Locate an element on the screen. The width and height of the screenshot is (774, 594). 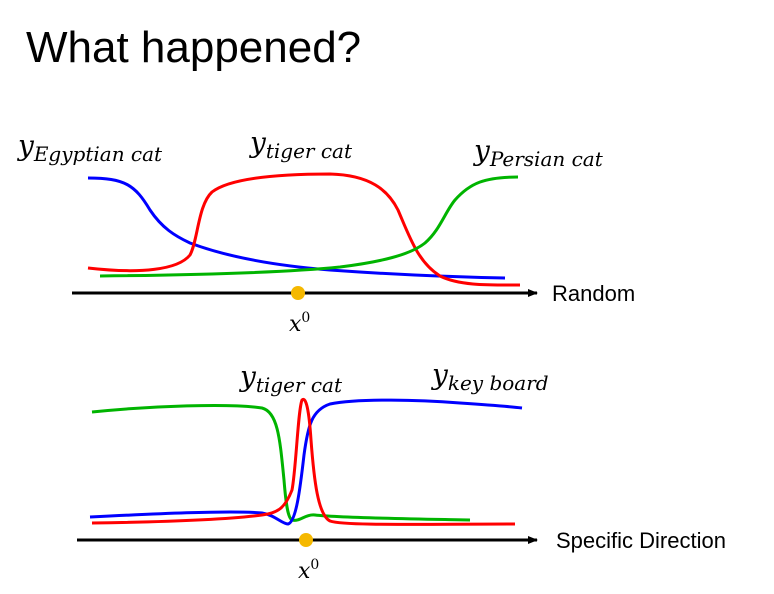
bottom-red-curve is located at coordinates (303, 461).